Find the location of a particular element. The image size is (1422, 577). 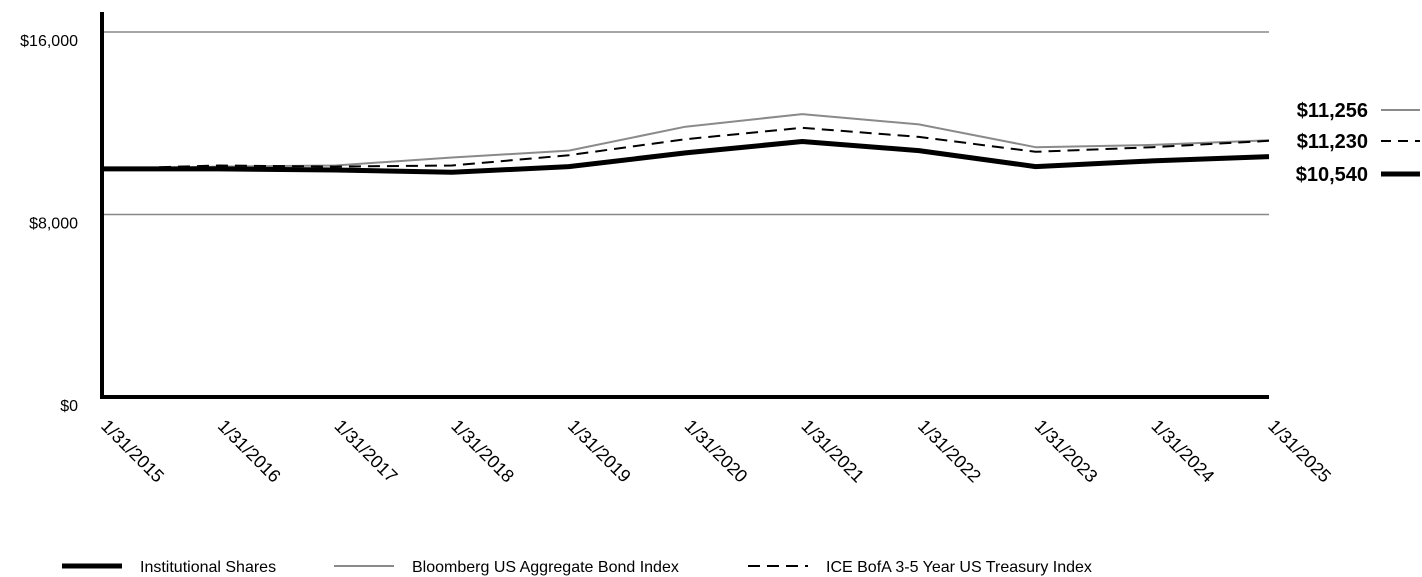

series-lines is located at coordinates (685, 144).